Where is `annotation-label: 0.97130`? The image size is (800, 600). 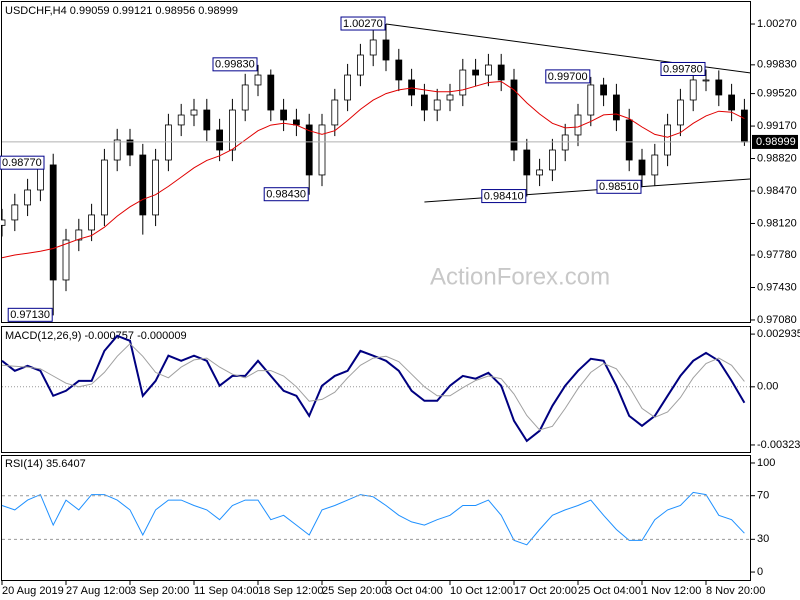 annotation-label: 0.97130 is located at coordinates (30, 315).